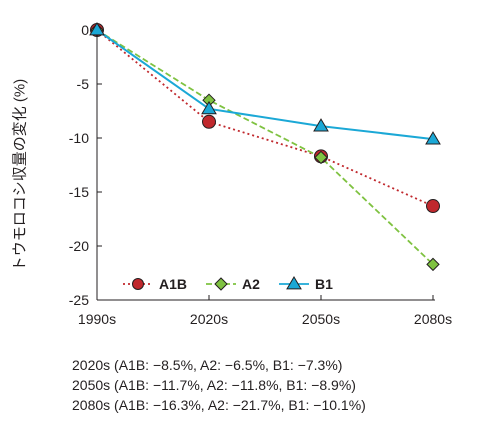  What do you see at coordinates (207, 365) in the screenshot?
I see `note-2020s: 2020s (A1B: −8.5%, A2: −6.5%, B1: −7.3%)` at bounding box center [207, 365].